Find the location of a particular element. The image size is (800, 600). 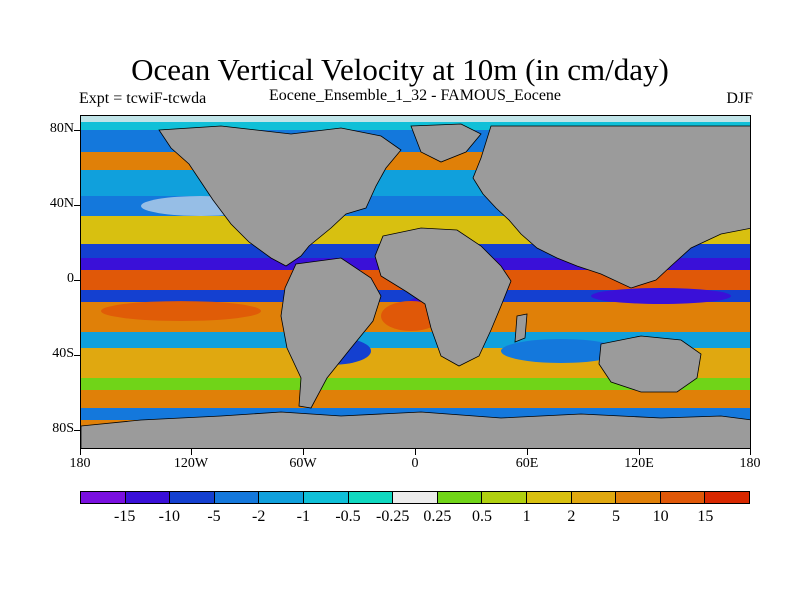

colorbar-tick-label: 15 is located at coordinates (705, 516).